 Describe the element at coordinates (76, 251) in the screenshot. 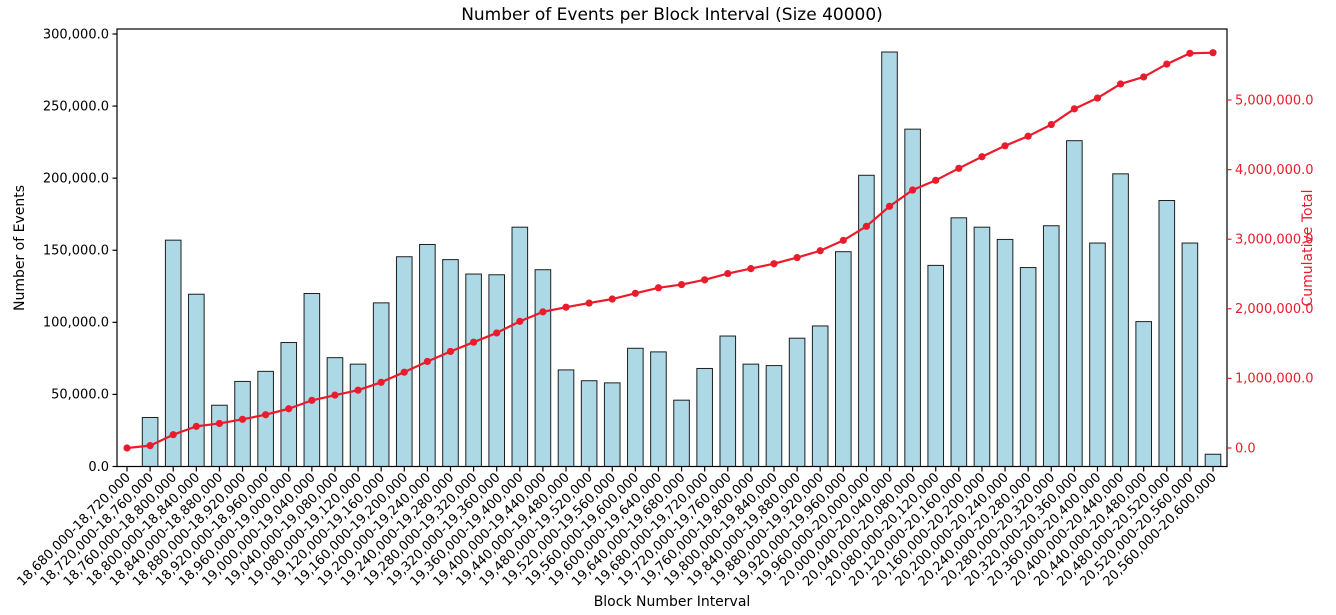

I see `left-tick-label: 150,000.0` at that location.